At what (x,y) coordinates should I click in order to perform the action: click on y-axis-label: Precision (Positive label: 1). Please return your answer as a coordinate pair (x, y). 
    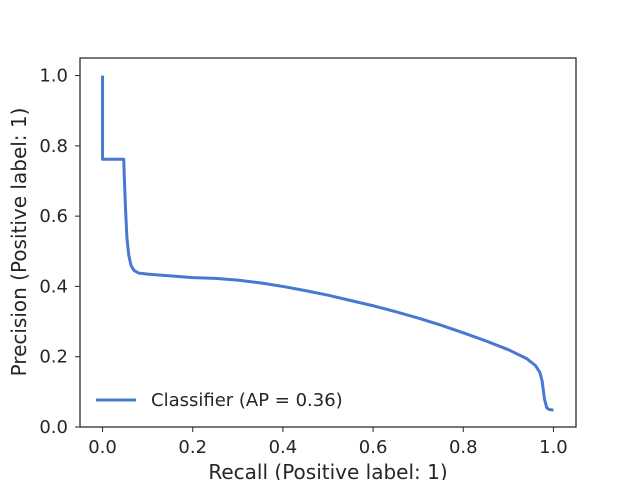
    Looking at the image, I should click on (19, 242).